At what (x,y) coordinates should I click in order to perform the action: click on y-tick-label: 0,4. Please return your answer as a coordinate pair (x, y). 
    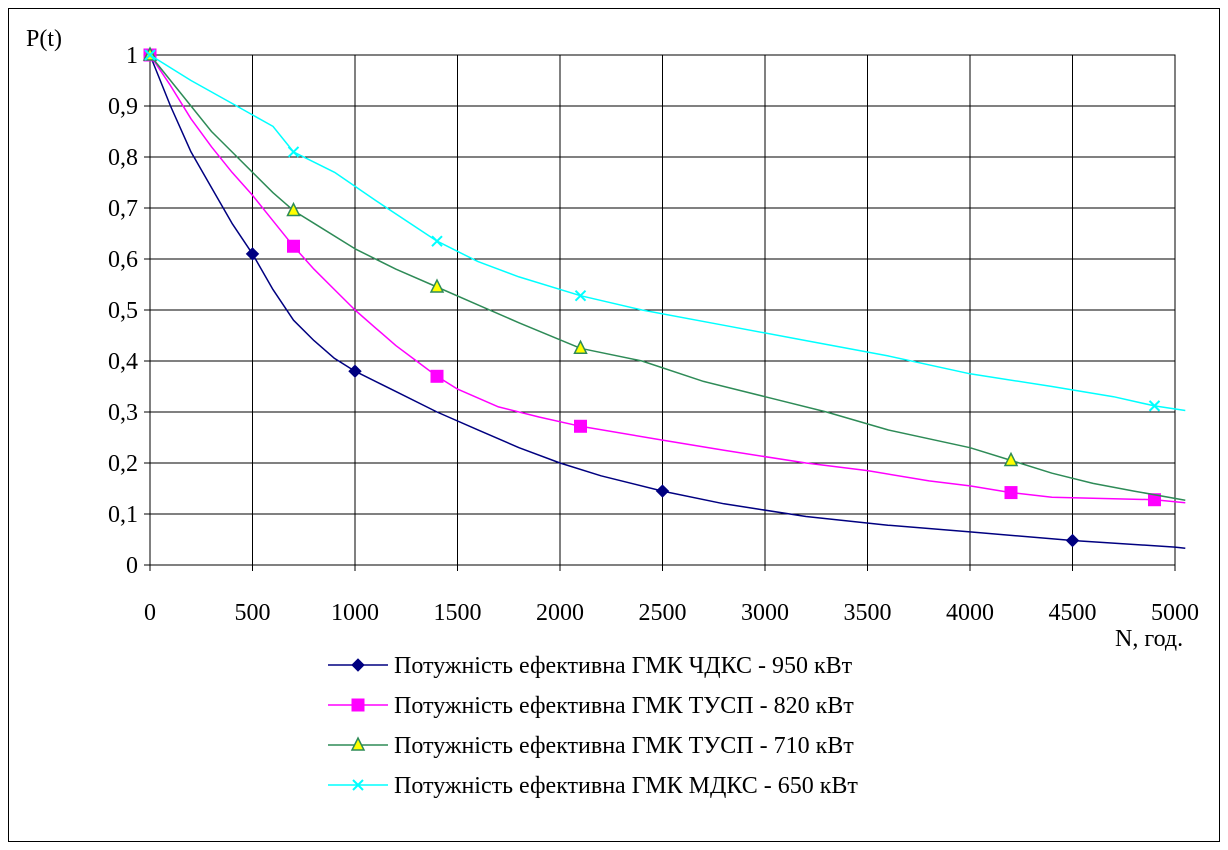
    Looking at the image, I should click on (123, 362).